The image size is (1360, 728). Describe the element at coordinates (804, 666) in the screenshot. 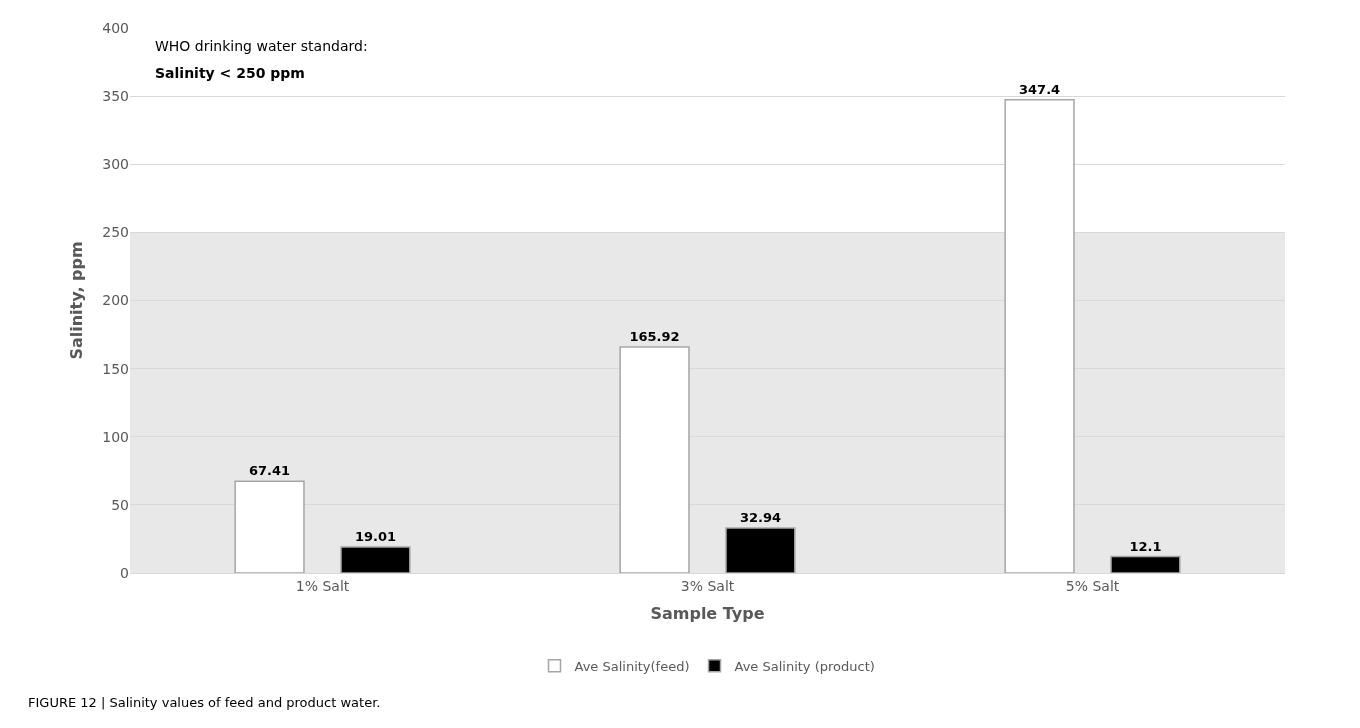

I see `legend-label: Ave Salinity (product)` at that location.